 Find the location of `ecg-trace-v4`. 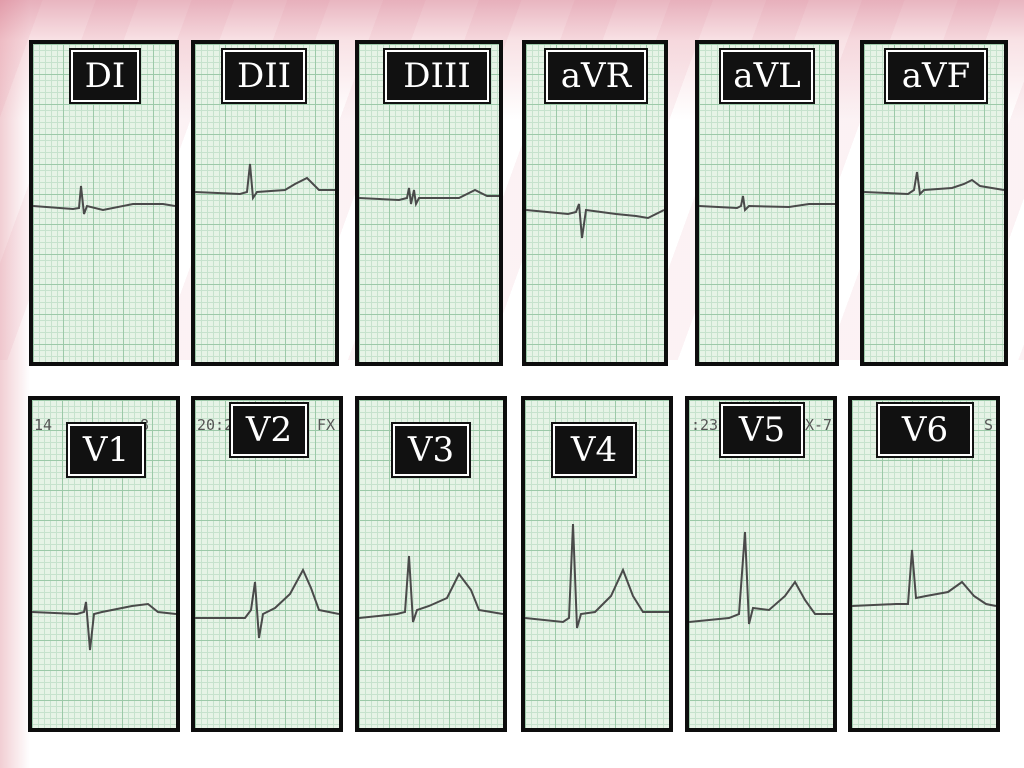

ecg-trace-v4 is located at coordinates (597, 576).